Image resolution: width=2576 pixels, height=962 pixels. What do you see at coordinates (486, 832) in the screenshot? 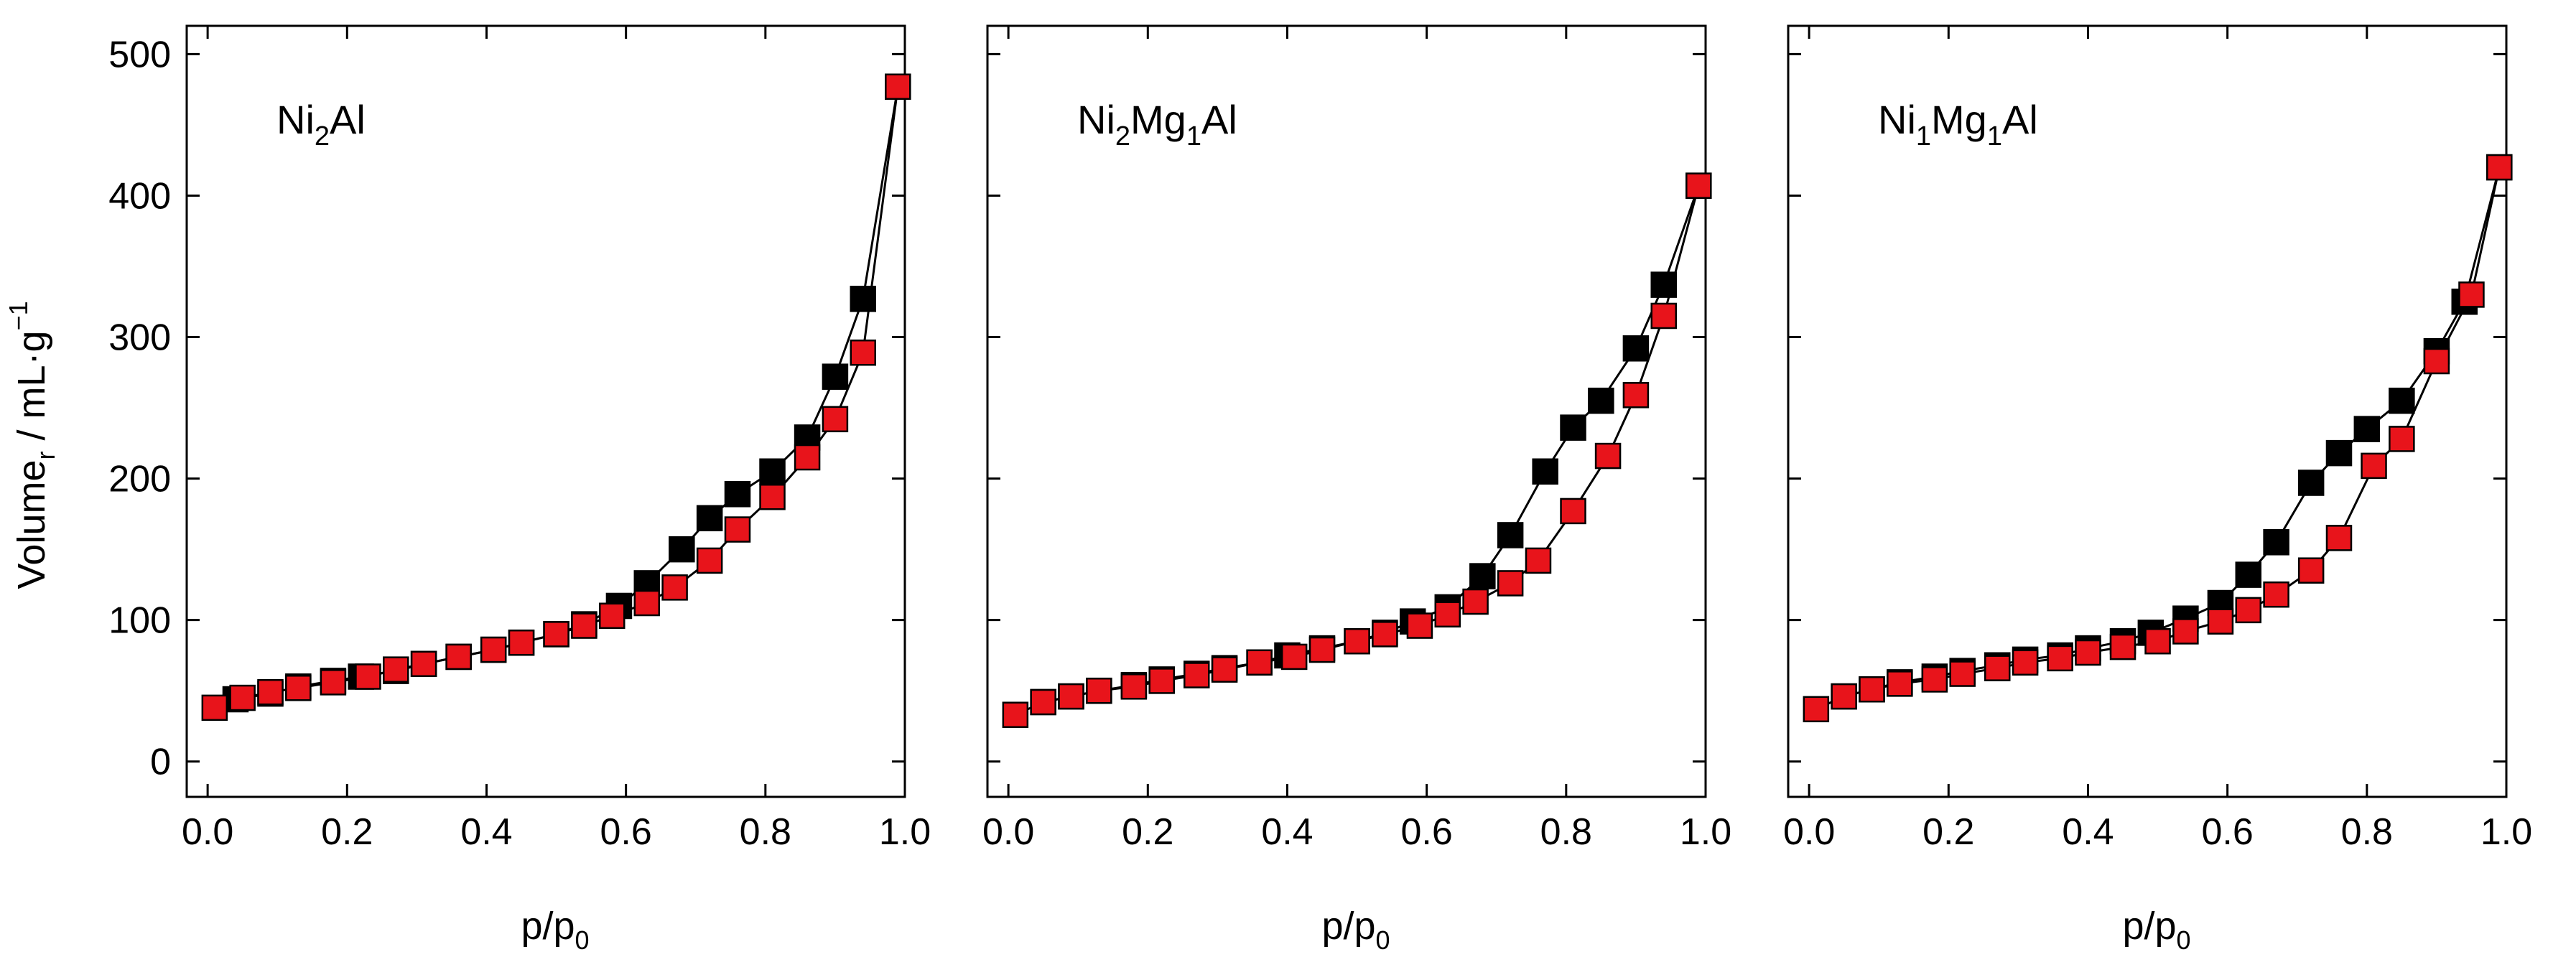
I see `panel-1-x-tick-label: 0.4` at bounding box center [486, 832].